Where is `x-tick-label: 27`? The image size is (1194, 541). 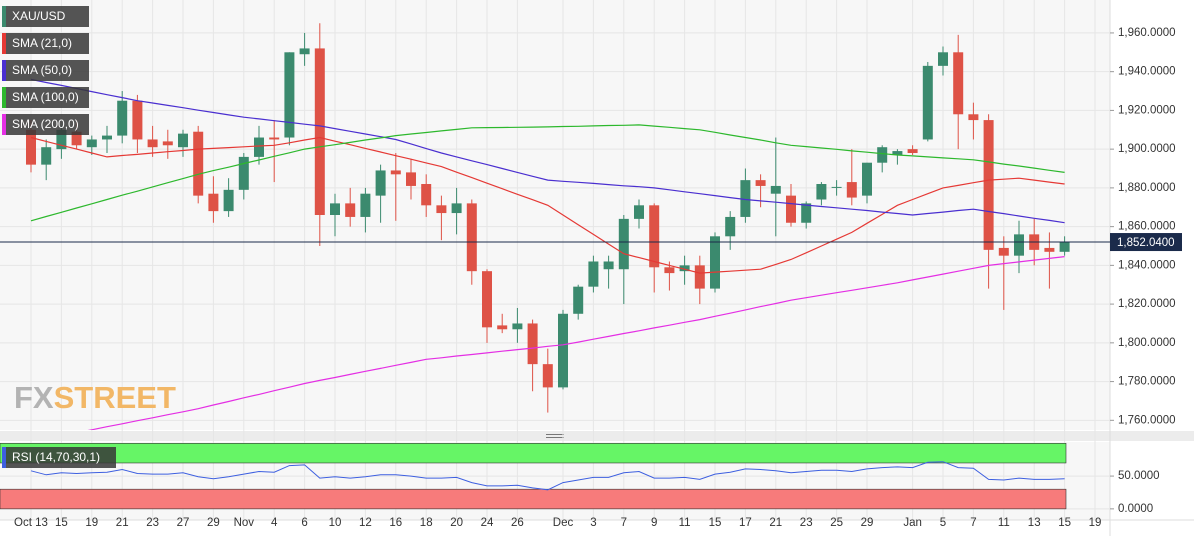 x-tick-label: 27 is located at coordinates (183, 523).